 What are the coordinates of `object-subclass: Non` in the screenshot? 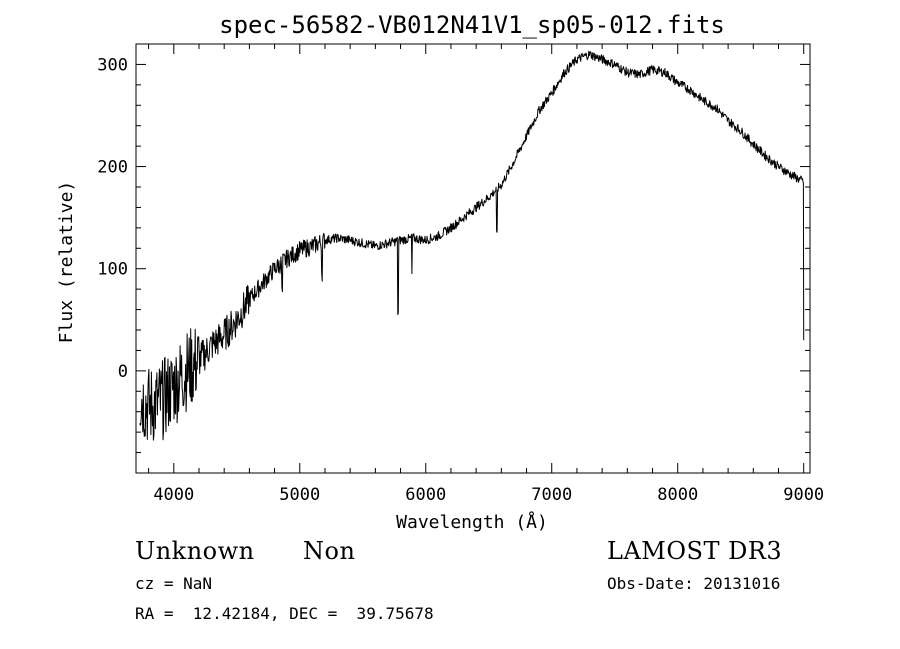 It's located at (329, 551).